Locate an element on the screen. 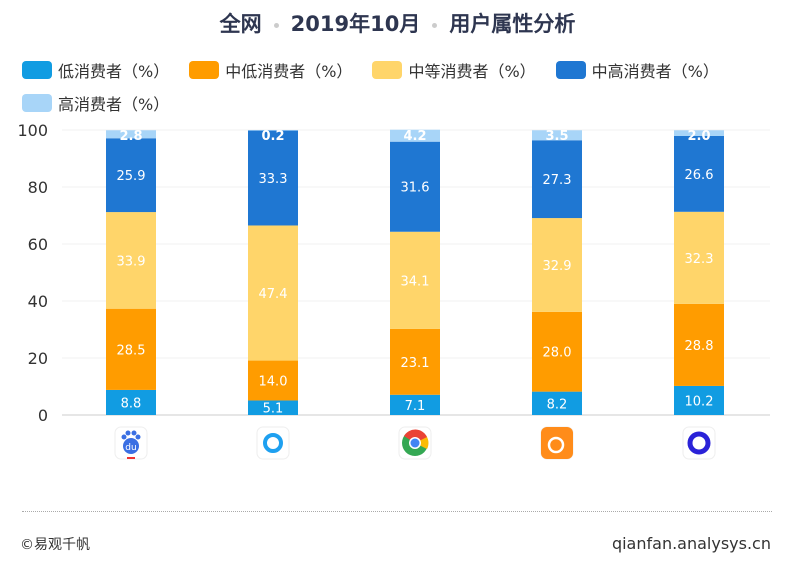 The width and height of the screenshot is (795, 572). data-label: 33.3 is located at coordinates (273, 179).